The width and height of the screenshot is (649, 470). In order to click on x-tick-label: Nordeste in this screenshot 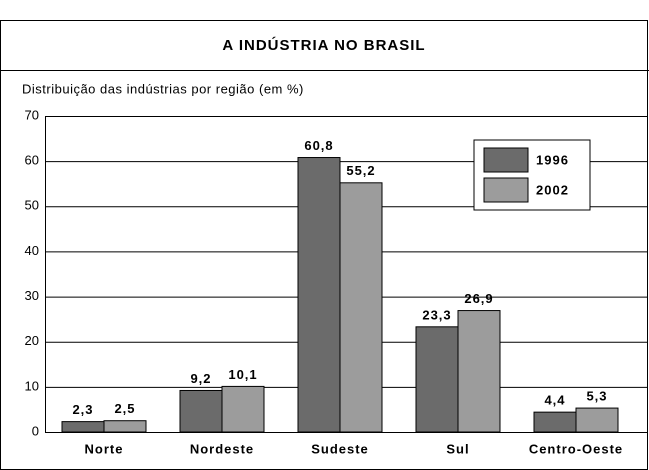, I will do `click(222, 448)`.